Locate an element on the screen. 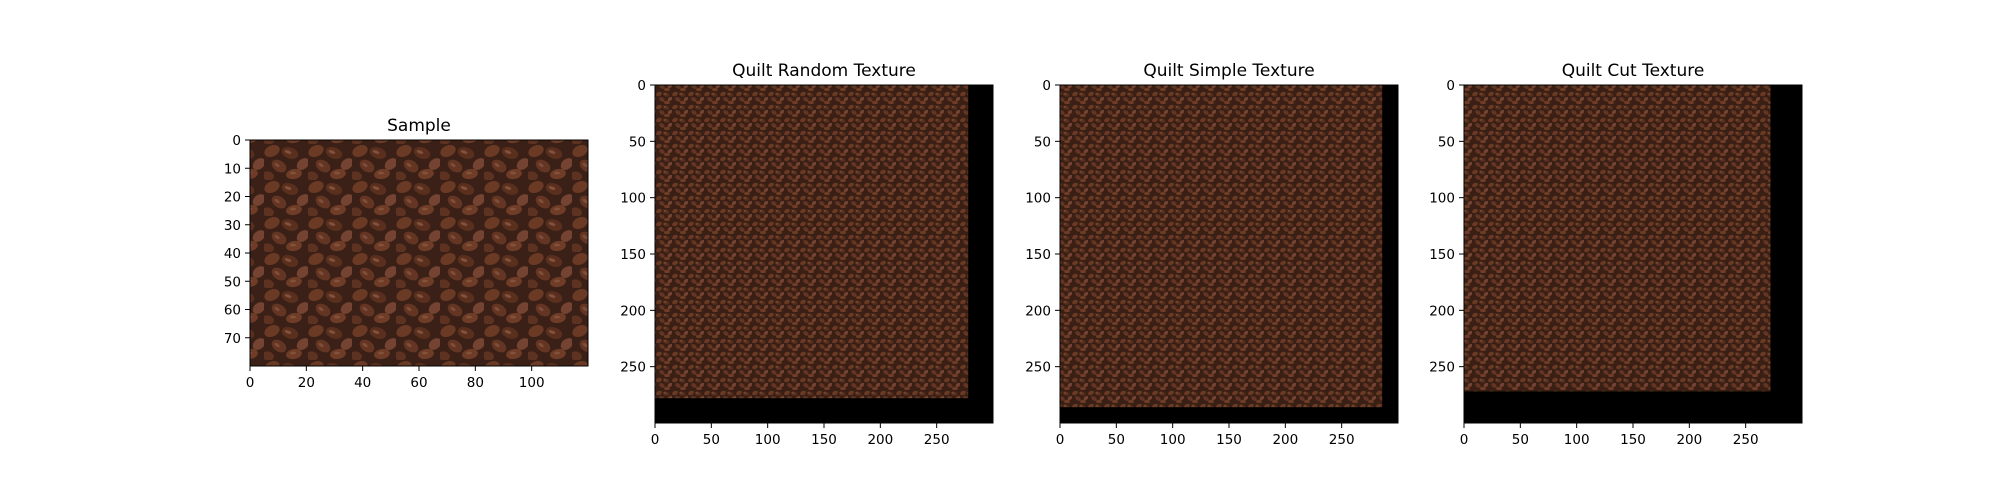  x-tick-label: 40 is located at coordinates (362, 383).